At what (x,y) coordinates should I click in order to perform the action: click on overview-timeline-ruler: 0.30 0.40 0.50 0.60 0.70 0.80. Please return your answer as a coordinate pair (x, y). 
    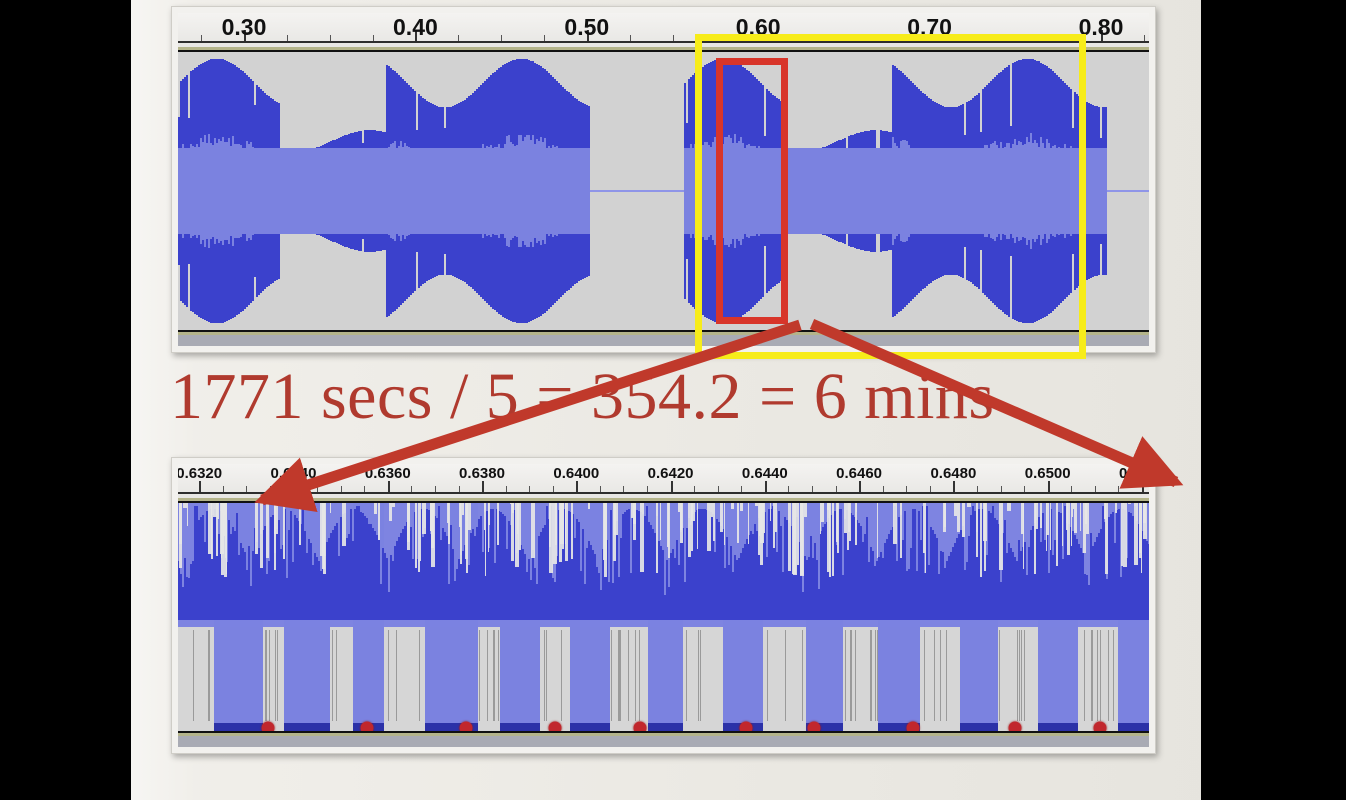
    Looking at the image, I should click on (663, 30).